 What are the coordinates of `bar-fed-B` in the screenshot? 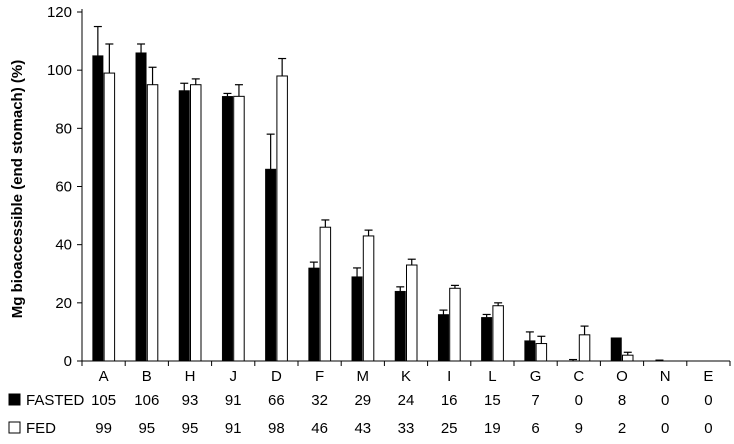 It's located at (152, 223).